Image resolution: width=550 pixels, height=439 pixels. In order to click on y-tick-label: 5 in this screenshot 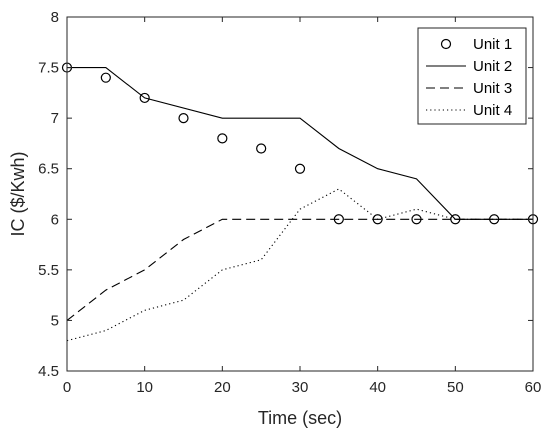, I will do `click(55, 320)`.